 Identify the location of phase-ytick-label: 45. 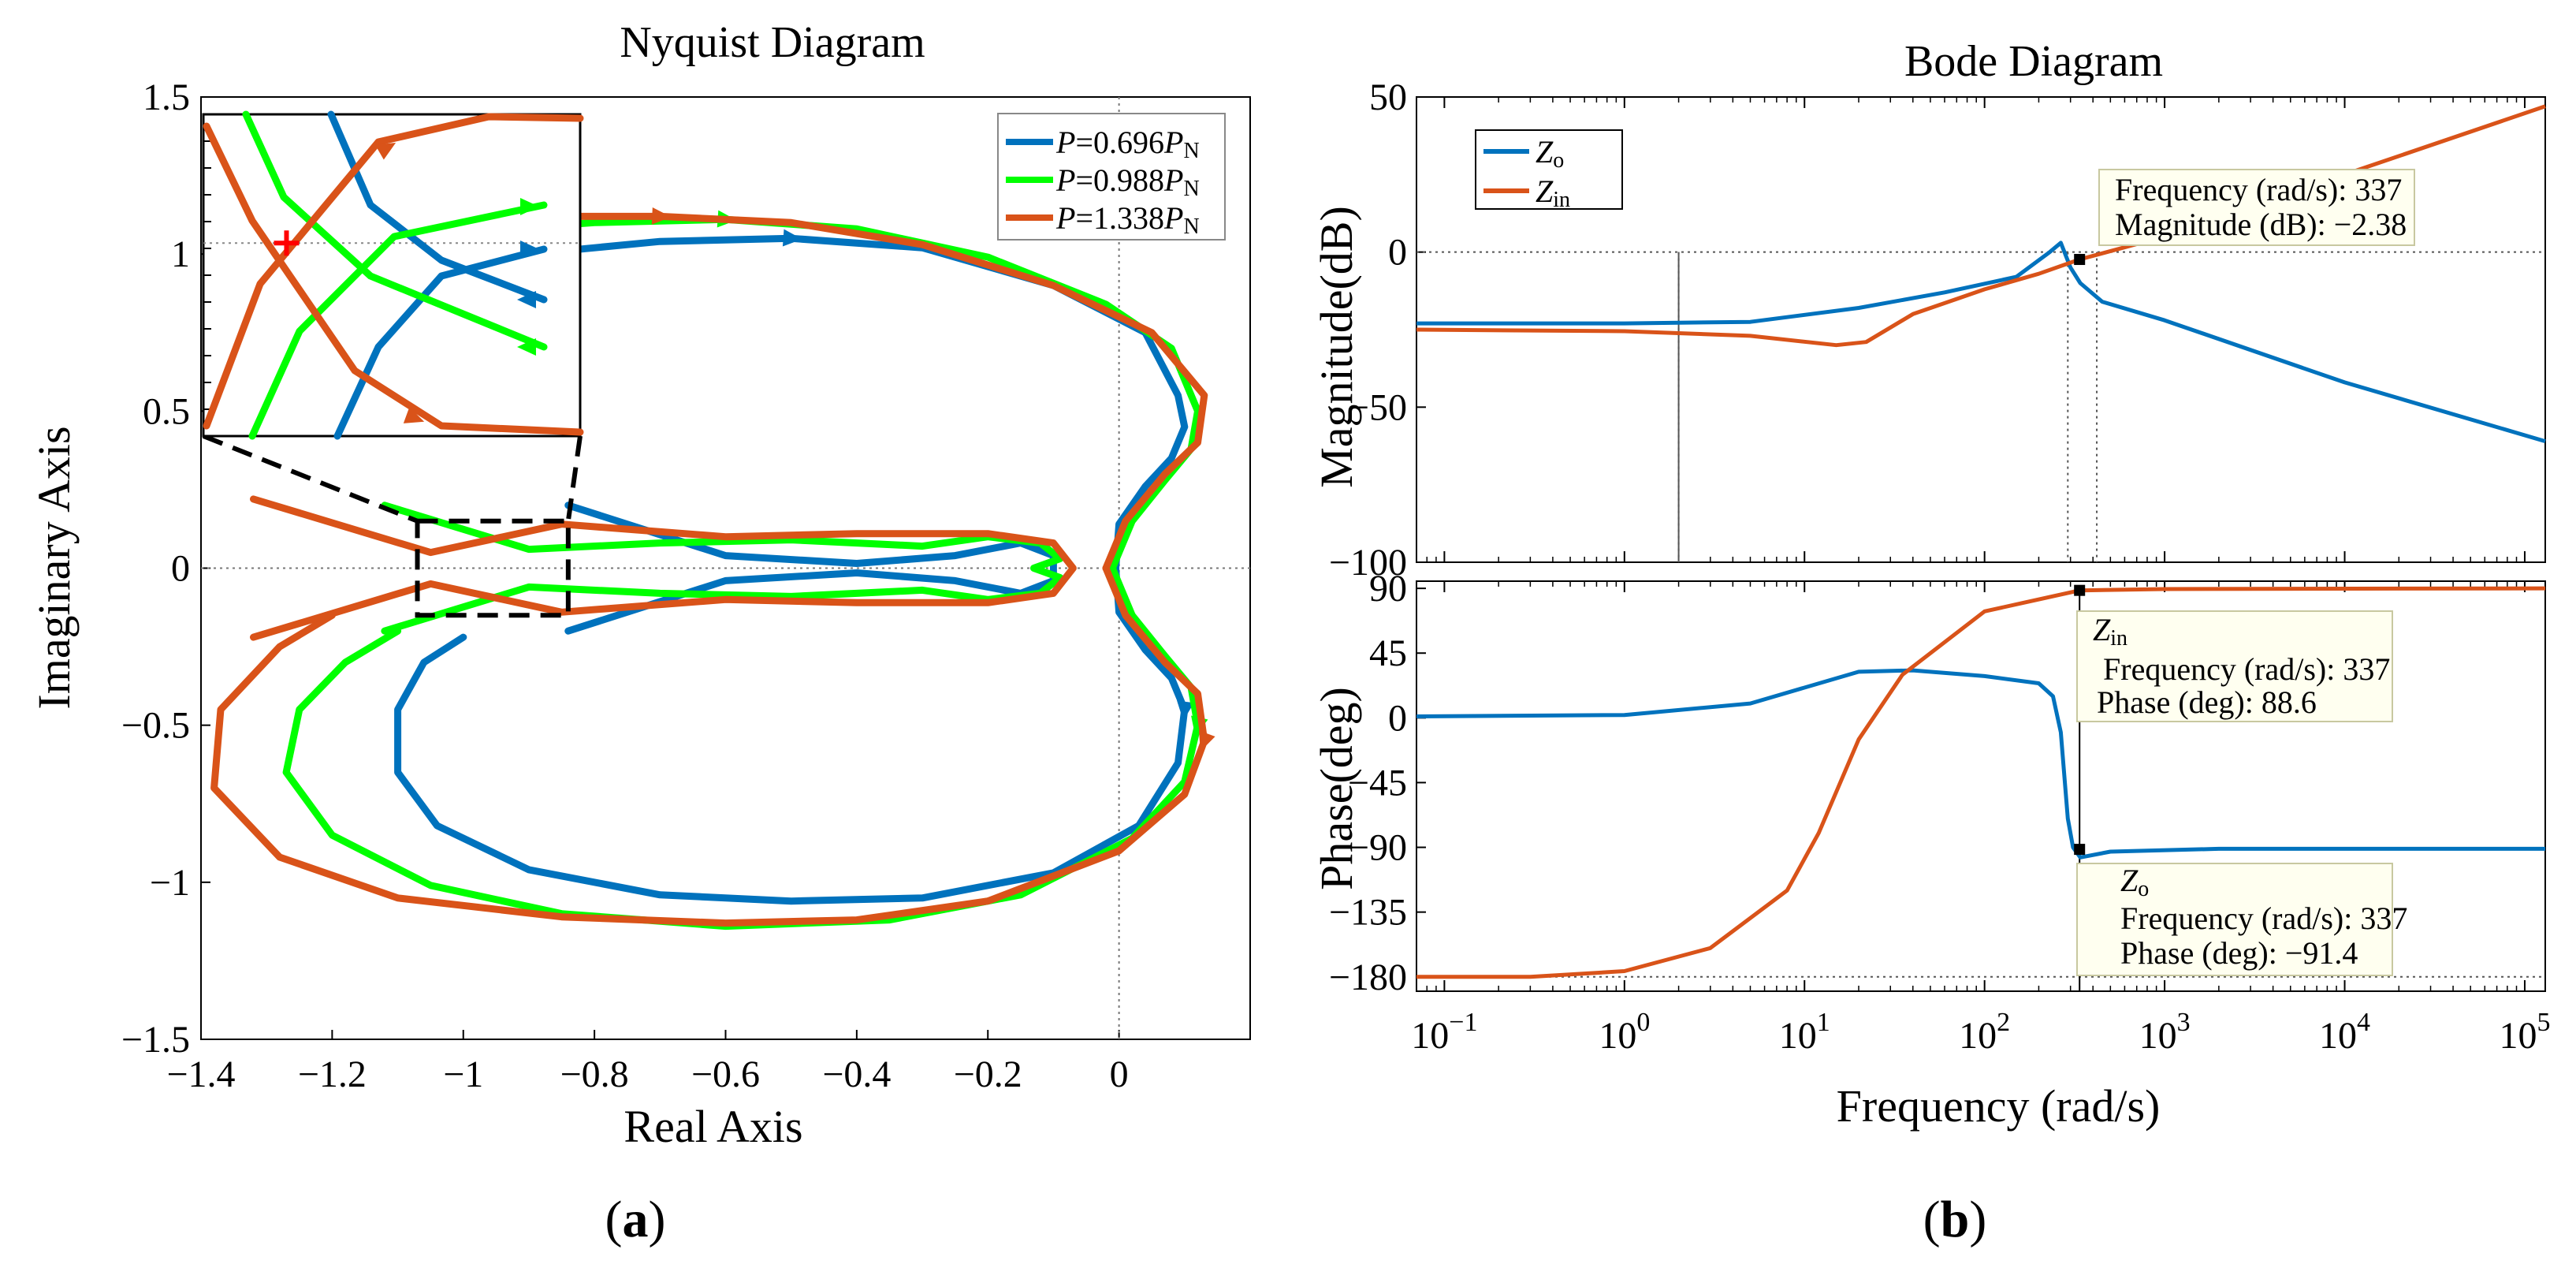
(1388, 653).